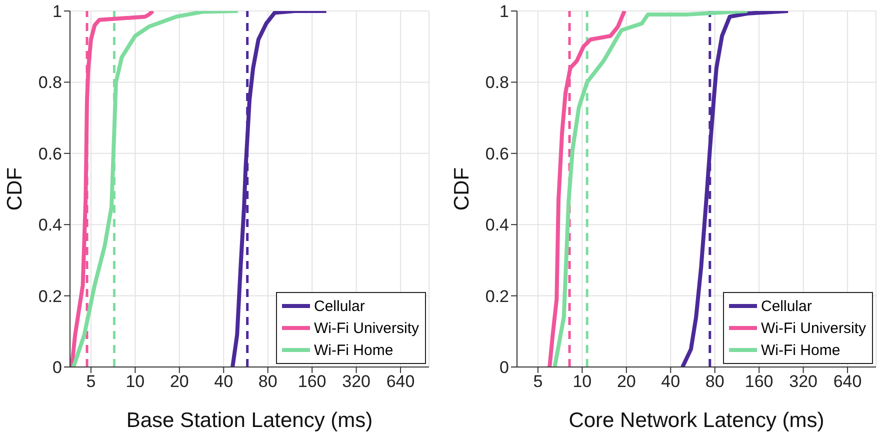 The width and height of the screenshot is (895, 437). What do you see at coordinates (249, 420) in the screenshot?
I see `x-axis-title: Base Station Latency (ms)` at bounding box center [249, 420].